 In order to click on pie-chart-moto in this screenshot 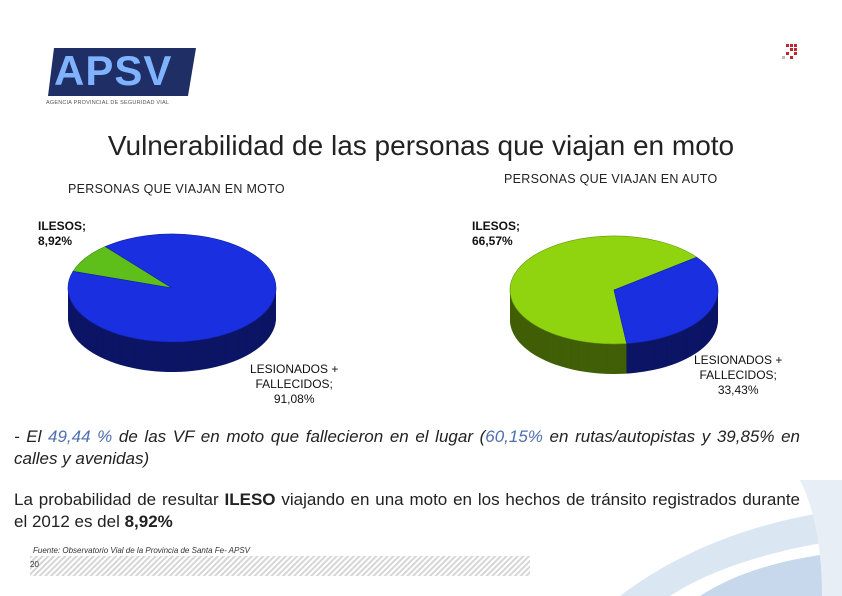, I will do `click(172, 302)`.